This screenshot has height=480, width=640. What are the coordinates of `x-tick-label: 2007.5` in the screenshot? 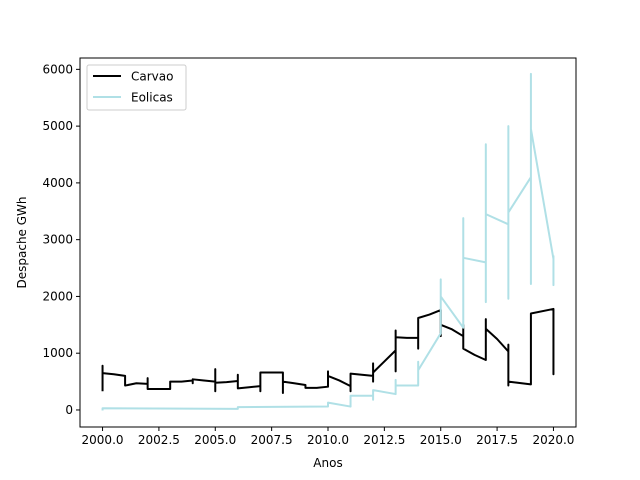 It's located at (272, 440).